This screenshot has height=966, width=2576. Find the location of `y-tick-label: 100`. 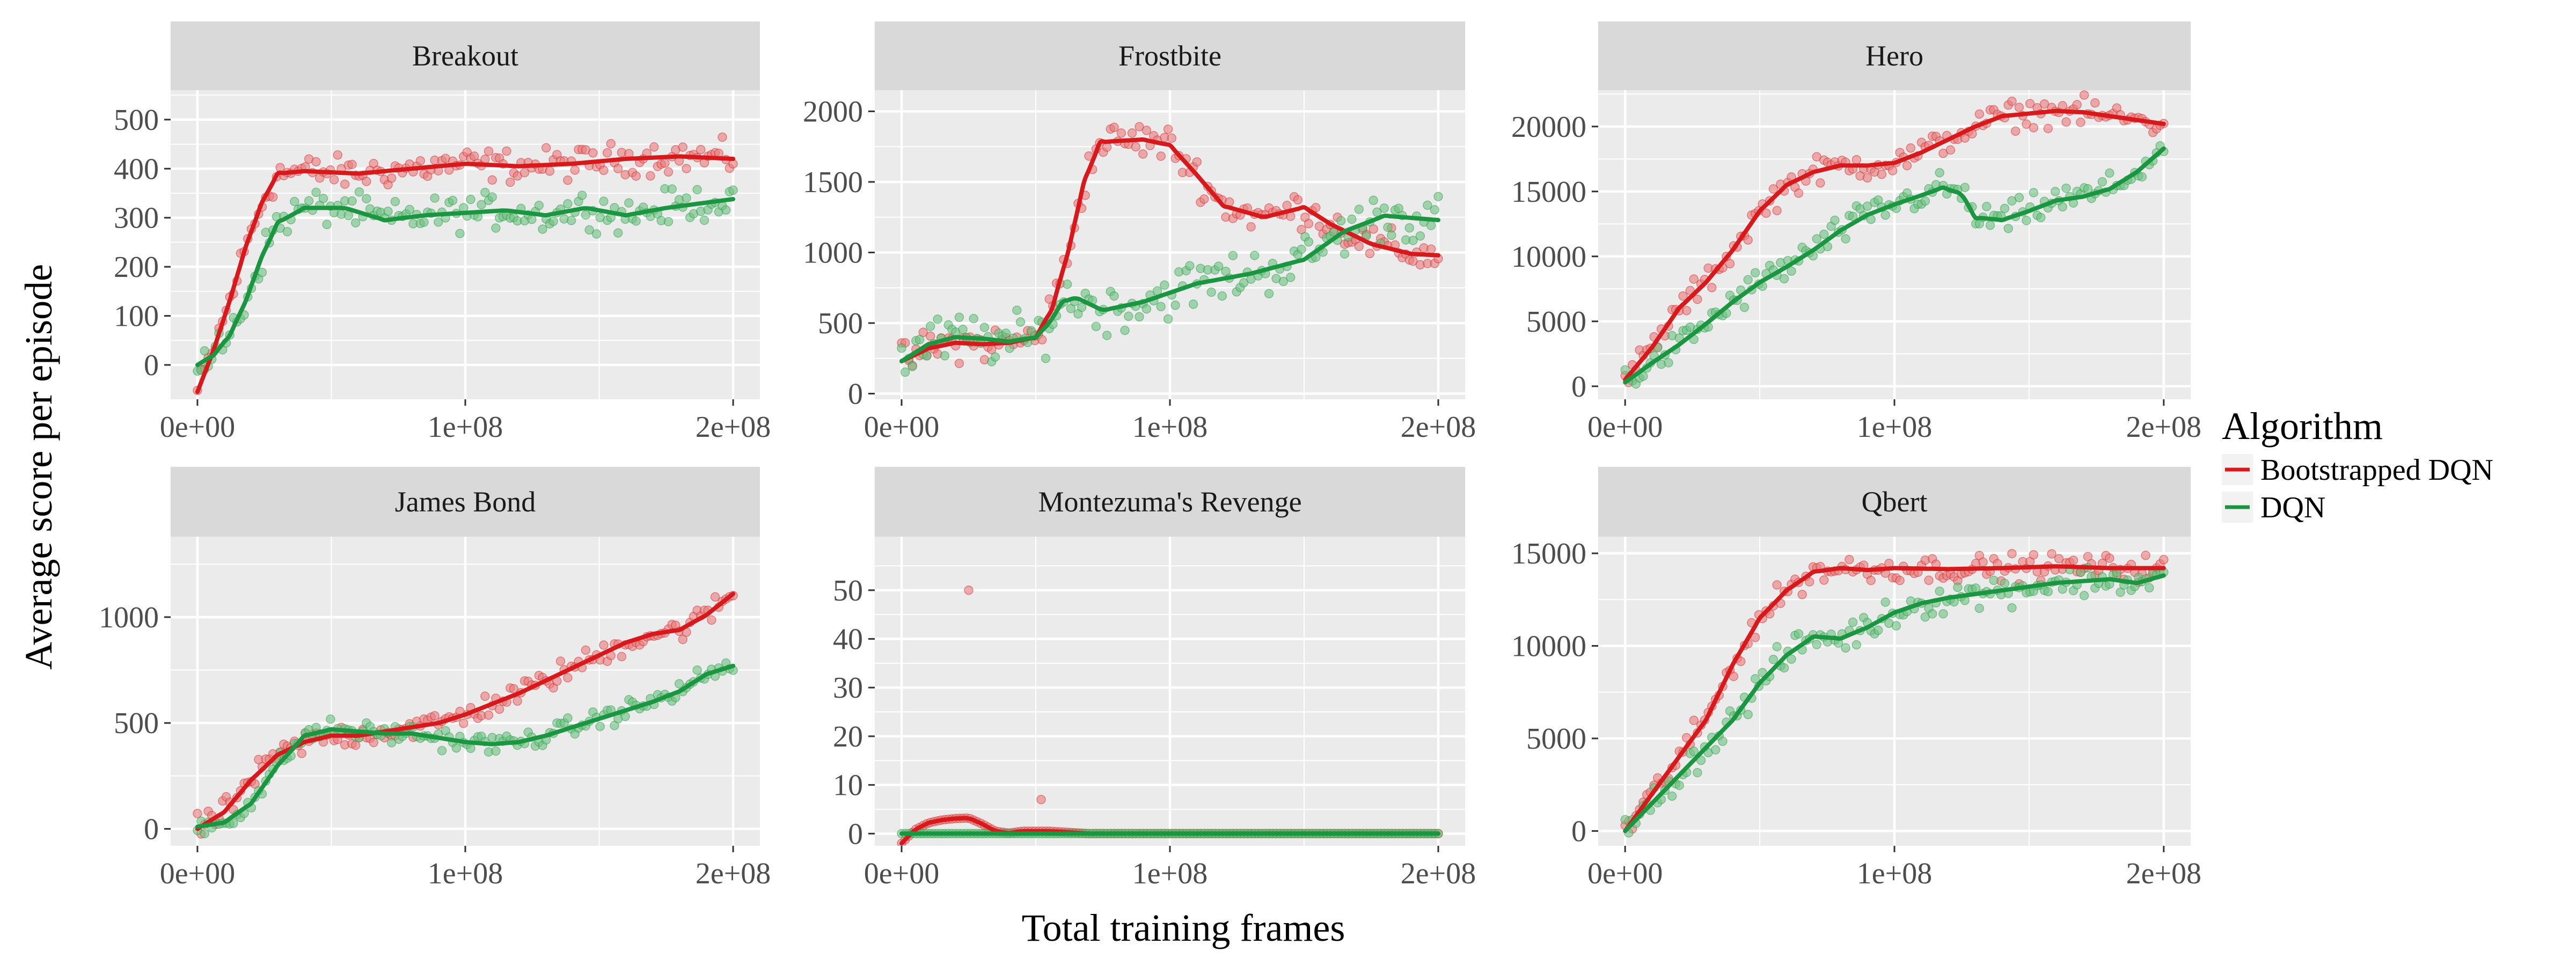

y-tick-label: 100 is located at coordinates (136, 316).